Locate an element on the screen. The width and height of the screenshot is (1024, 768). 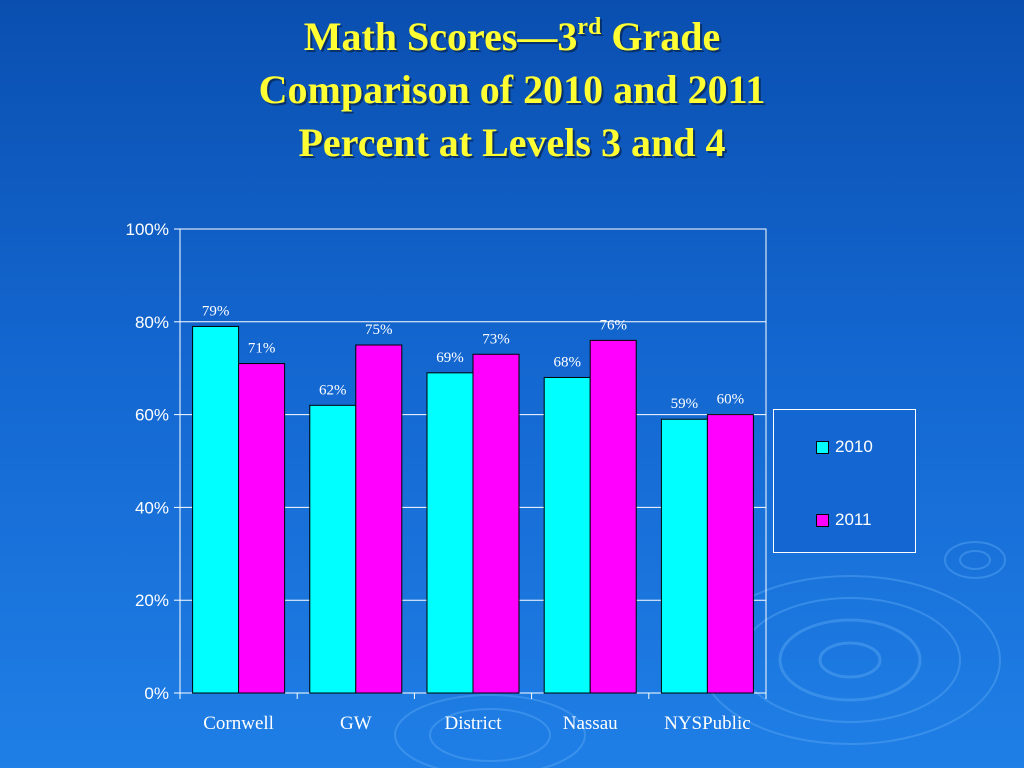
data-label: 68% is located at coordinates (567, 362).